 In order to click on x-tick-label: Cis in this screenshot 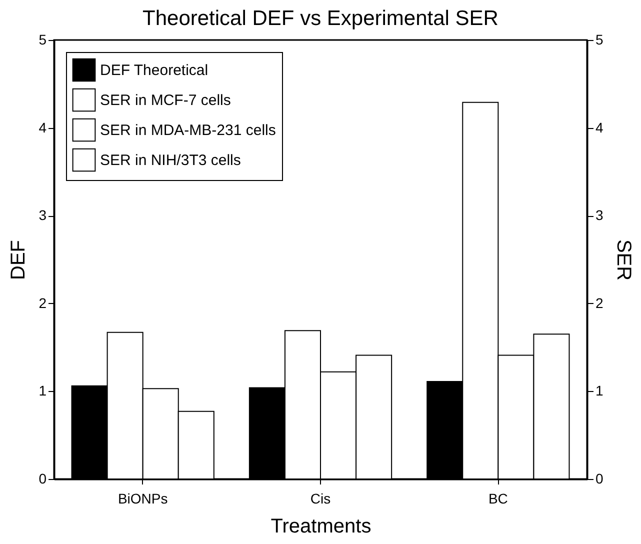, I will do `click(320, 498)`.